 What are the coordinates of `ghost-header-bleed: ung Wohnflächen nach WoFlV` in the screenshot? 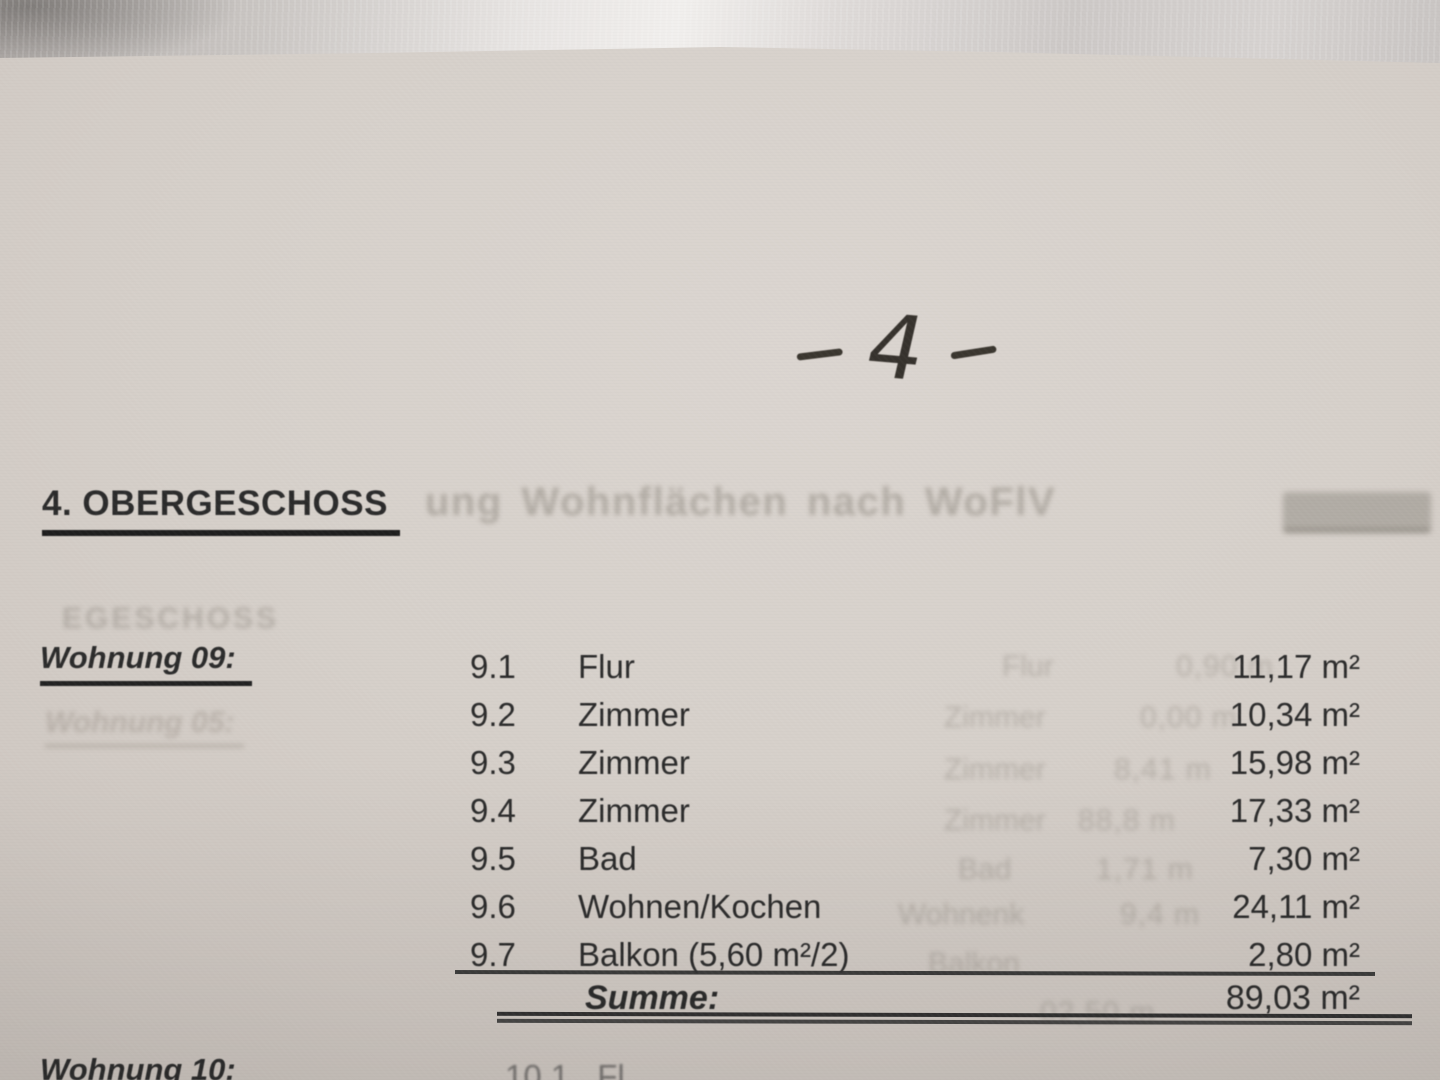 It's located at (741, 502).